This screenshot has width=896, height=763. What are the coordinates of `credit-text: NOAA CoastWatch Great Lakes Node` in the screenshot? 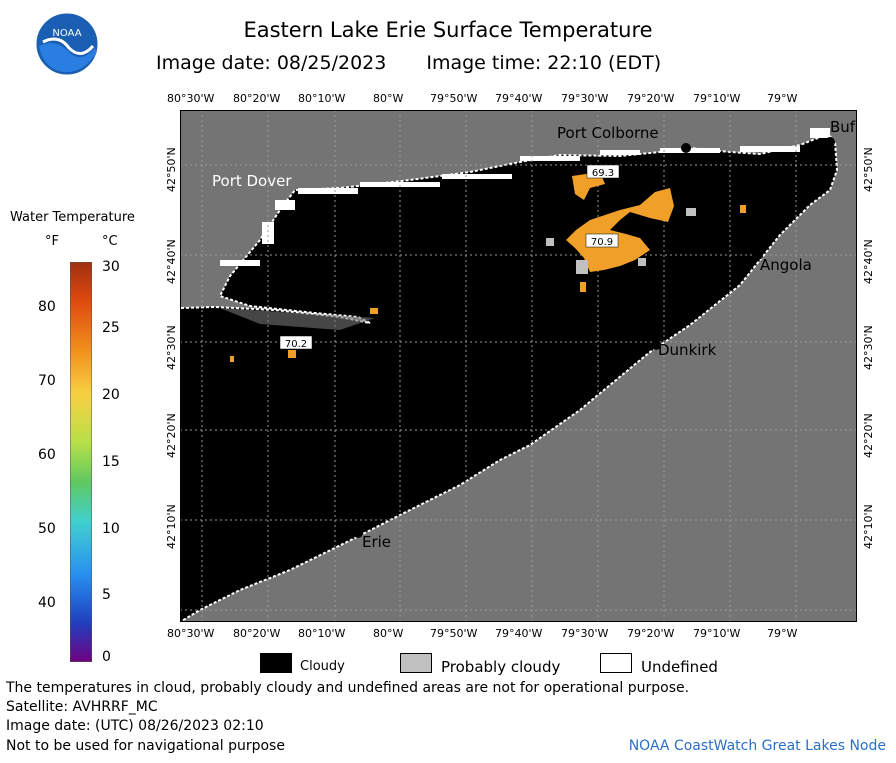 It's located at (757, 746).